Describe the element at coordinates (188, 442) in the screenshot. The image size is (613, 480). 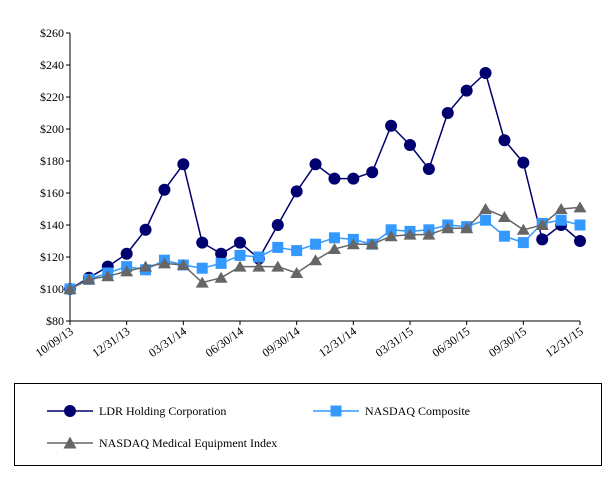
I see `legend-label-nasdaq-medical: NASDAQ Medical Equipment Index` at that location.